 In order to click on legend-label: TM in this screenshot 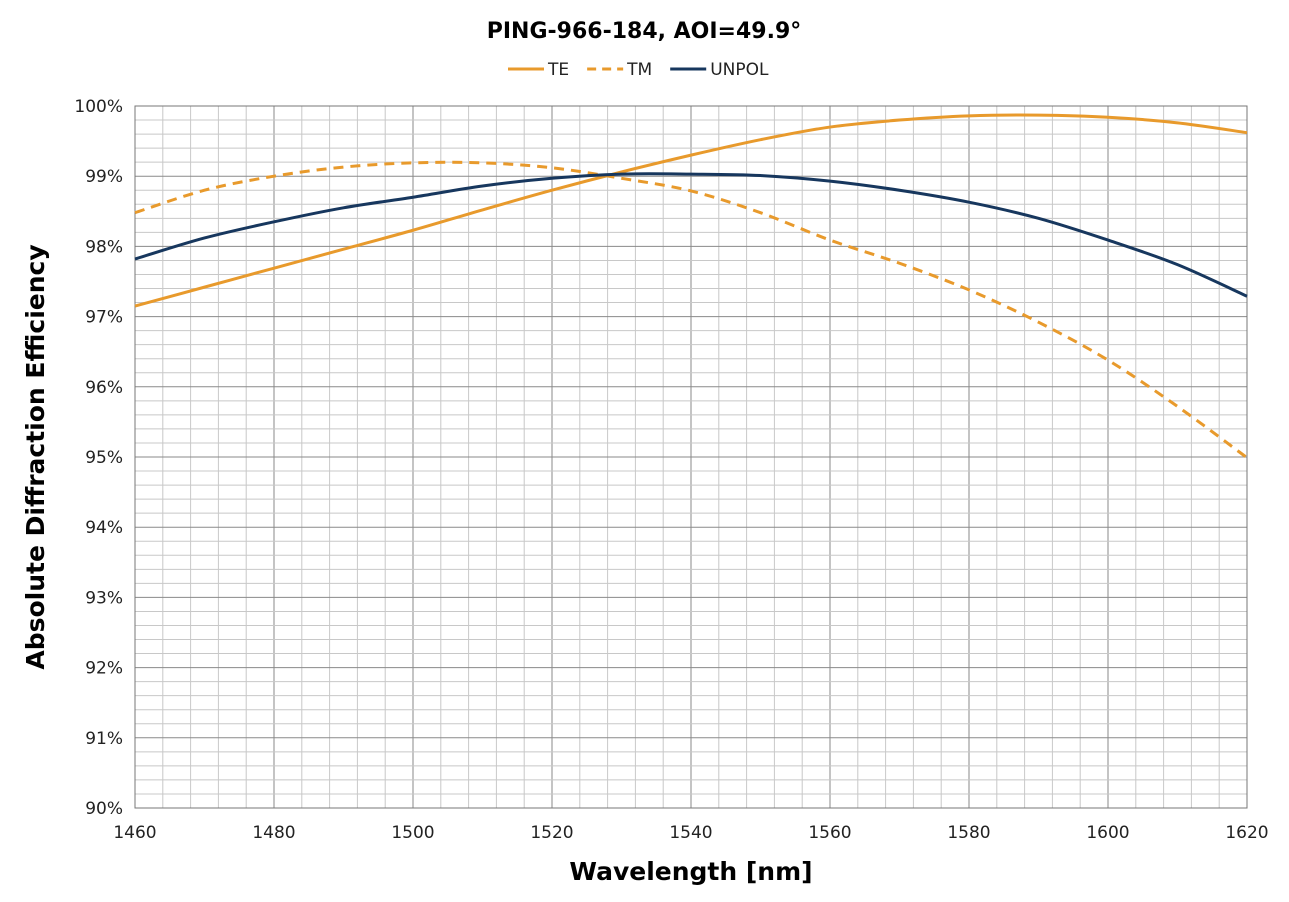, I will do `click(639, 70)`.